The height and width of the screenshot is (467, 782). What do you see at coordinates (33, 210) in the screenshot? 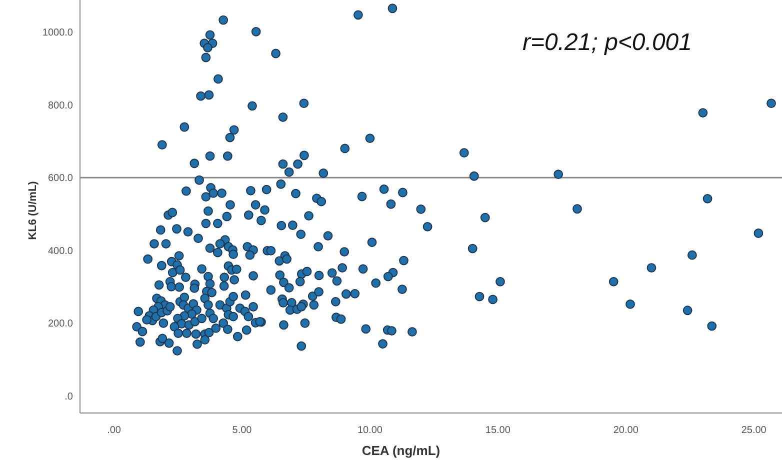
I see `y-axis-title: KL6 (U/mL)` at bounding box center [33, 210].